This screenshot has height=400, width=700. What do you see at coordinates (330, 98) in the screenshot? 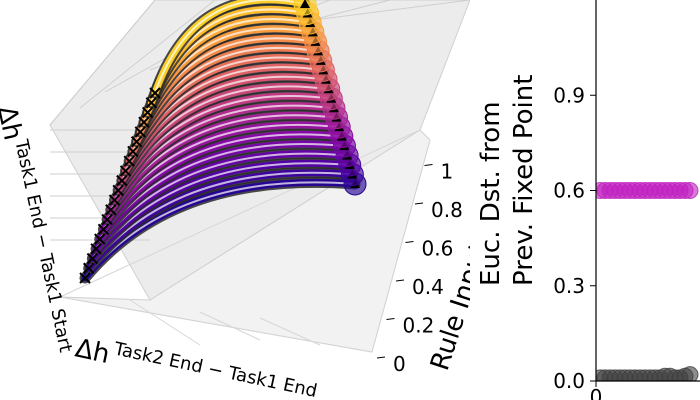
I see `end-point-markers` at bounding box center [330, 98].